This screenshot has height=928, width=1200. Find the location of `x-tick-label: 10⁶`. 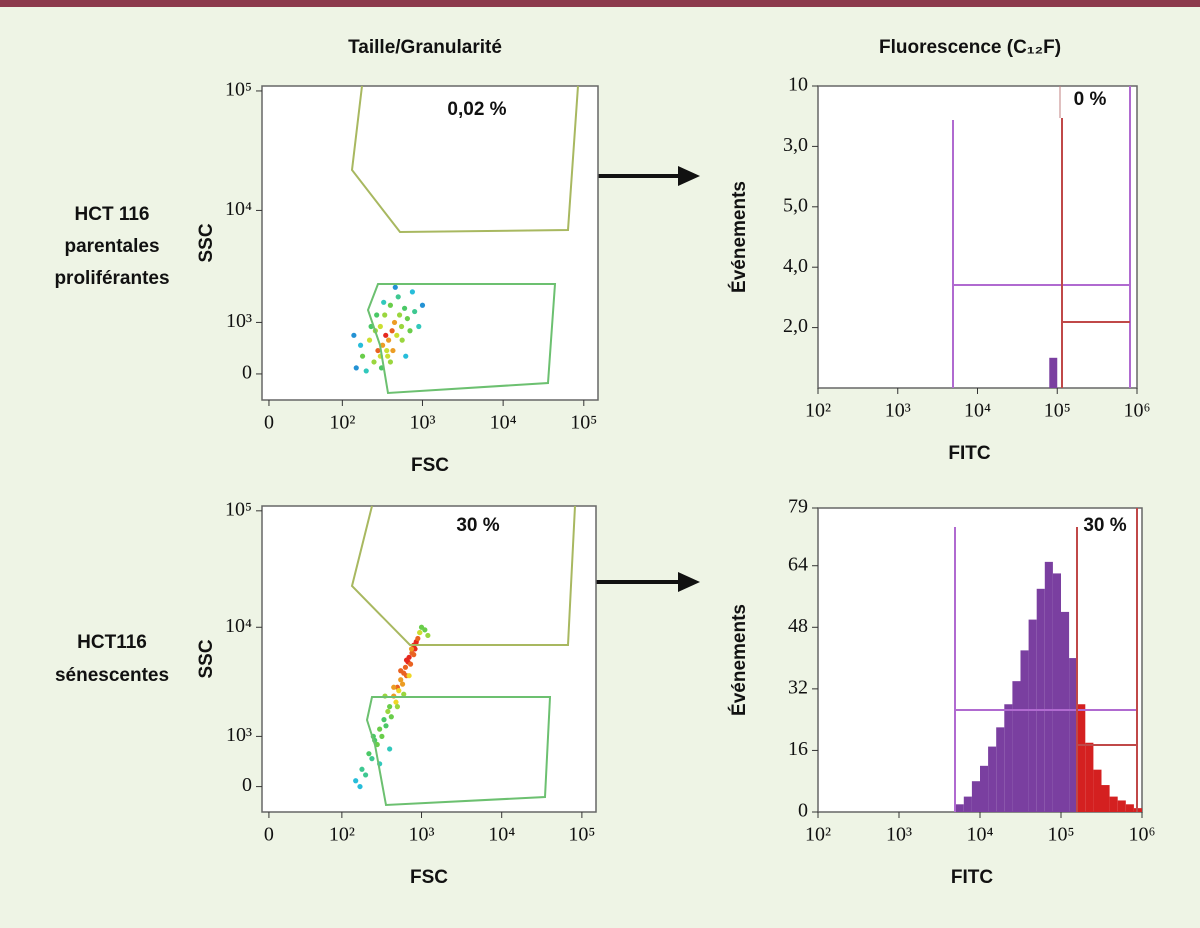

x-tick-label: 10⁶ is located at coordinates (1142, 835).